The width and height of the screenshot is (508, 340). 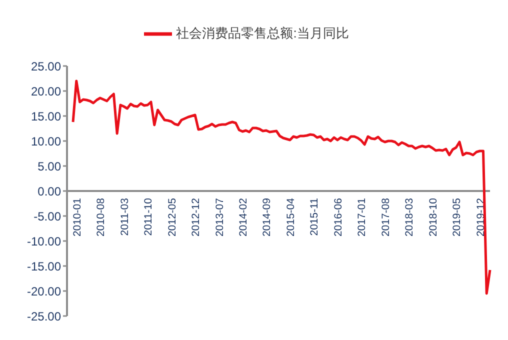 What do you see at coordinates (338, 217) in the screenshot?
I see `x-tick-label: 2016-06` at bounding box center [338, 217].